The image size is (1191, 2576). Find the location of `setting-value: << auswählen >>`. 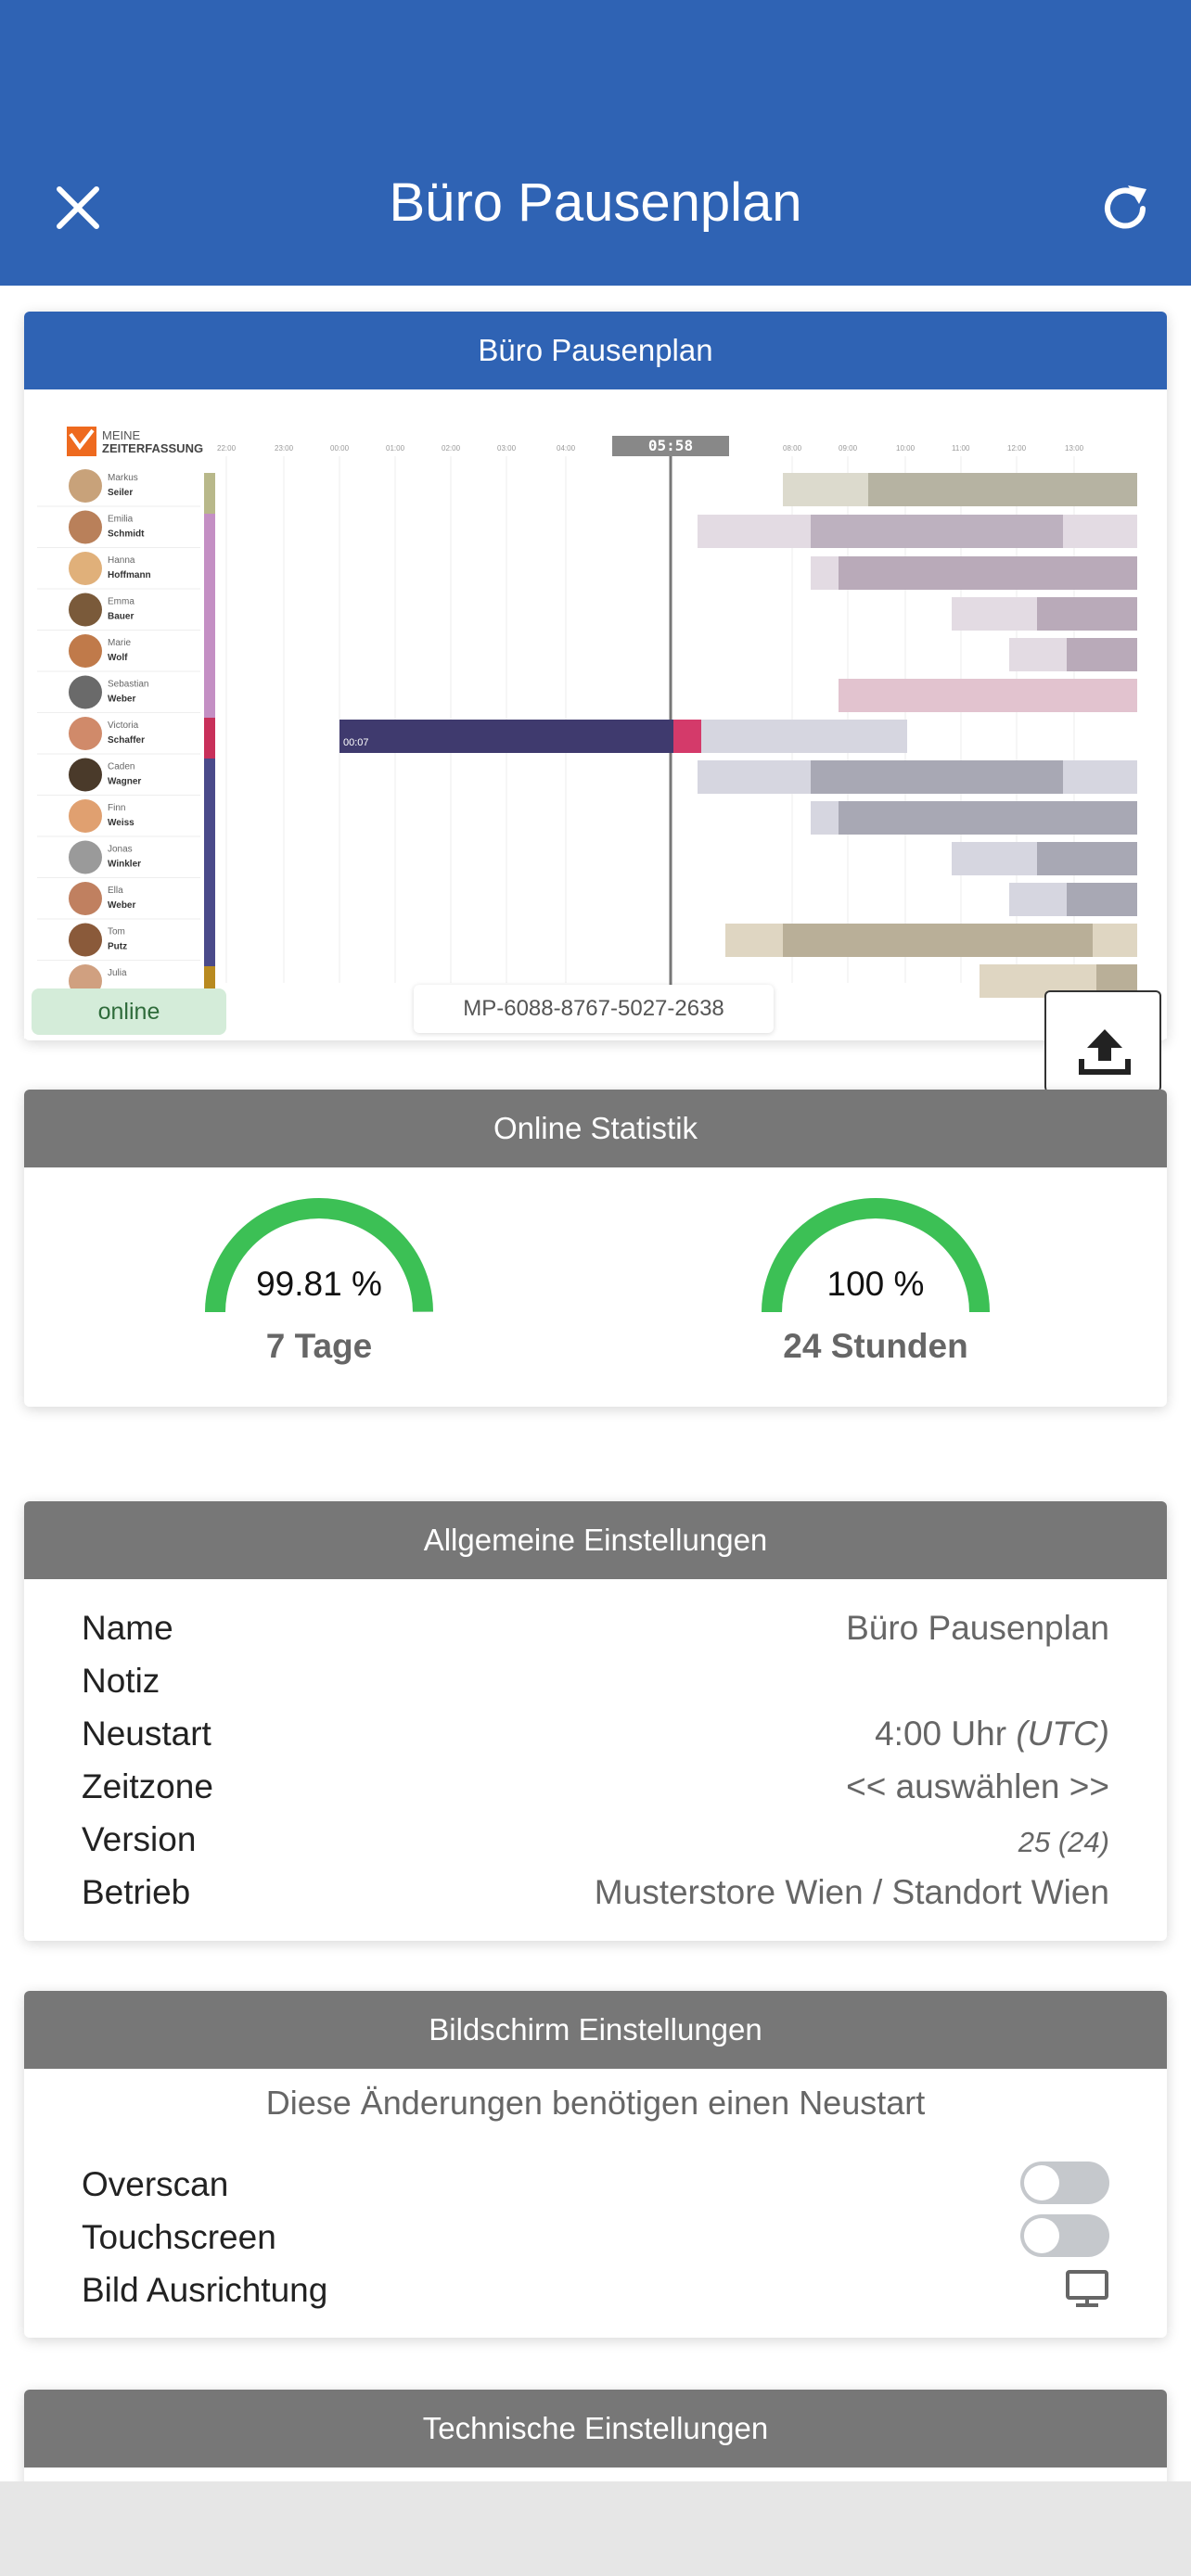

setting-value: << auswählen >> is located at coordinates (977, 1786).